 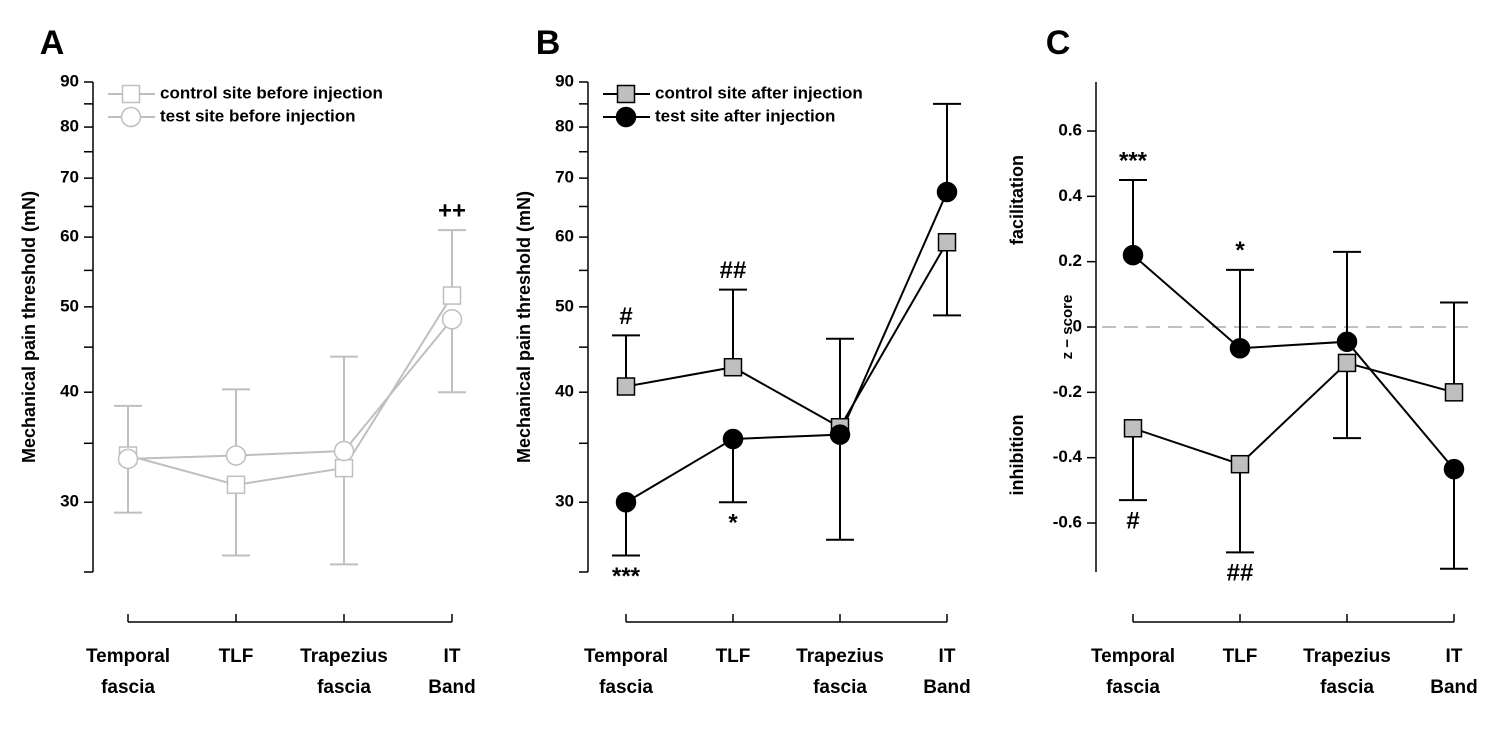 What do you see at coordinates (452, 210) in the screenshot?
I see `annotation: ++` at bounding box center [452, 210].